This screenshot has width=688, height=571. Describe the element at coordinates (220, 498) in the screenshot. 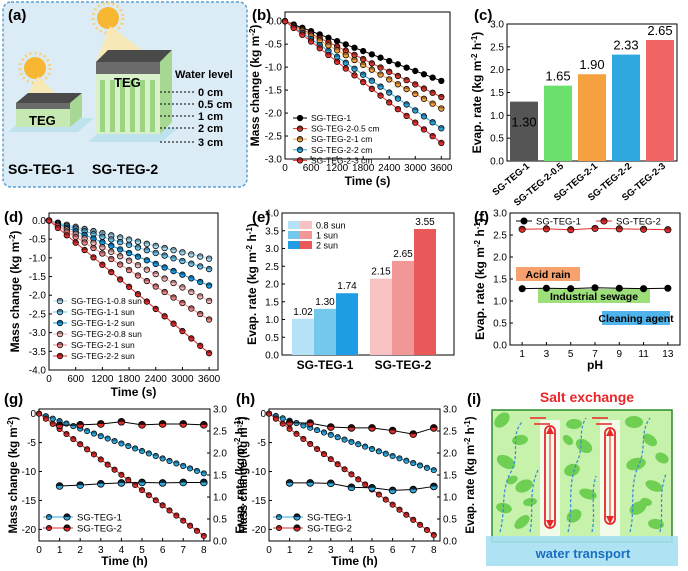

I see `y-right-tick-label: 1.0` at that location.